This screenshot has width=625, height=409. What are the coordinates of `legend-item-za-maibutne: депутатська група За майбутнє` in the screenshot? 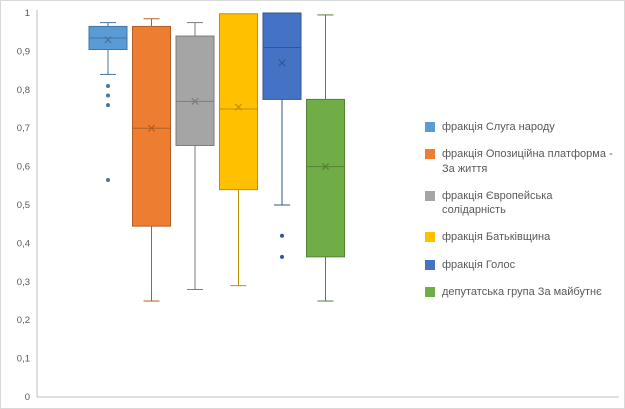 It's located at (519, 292).